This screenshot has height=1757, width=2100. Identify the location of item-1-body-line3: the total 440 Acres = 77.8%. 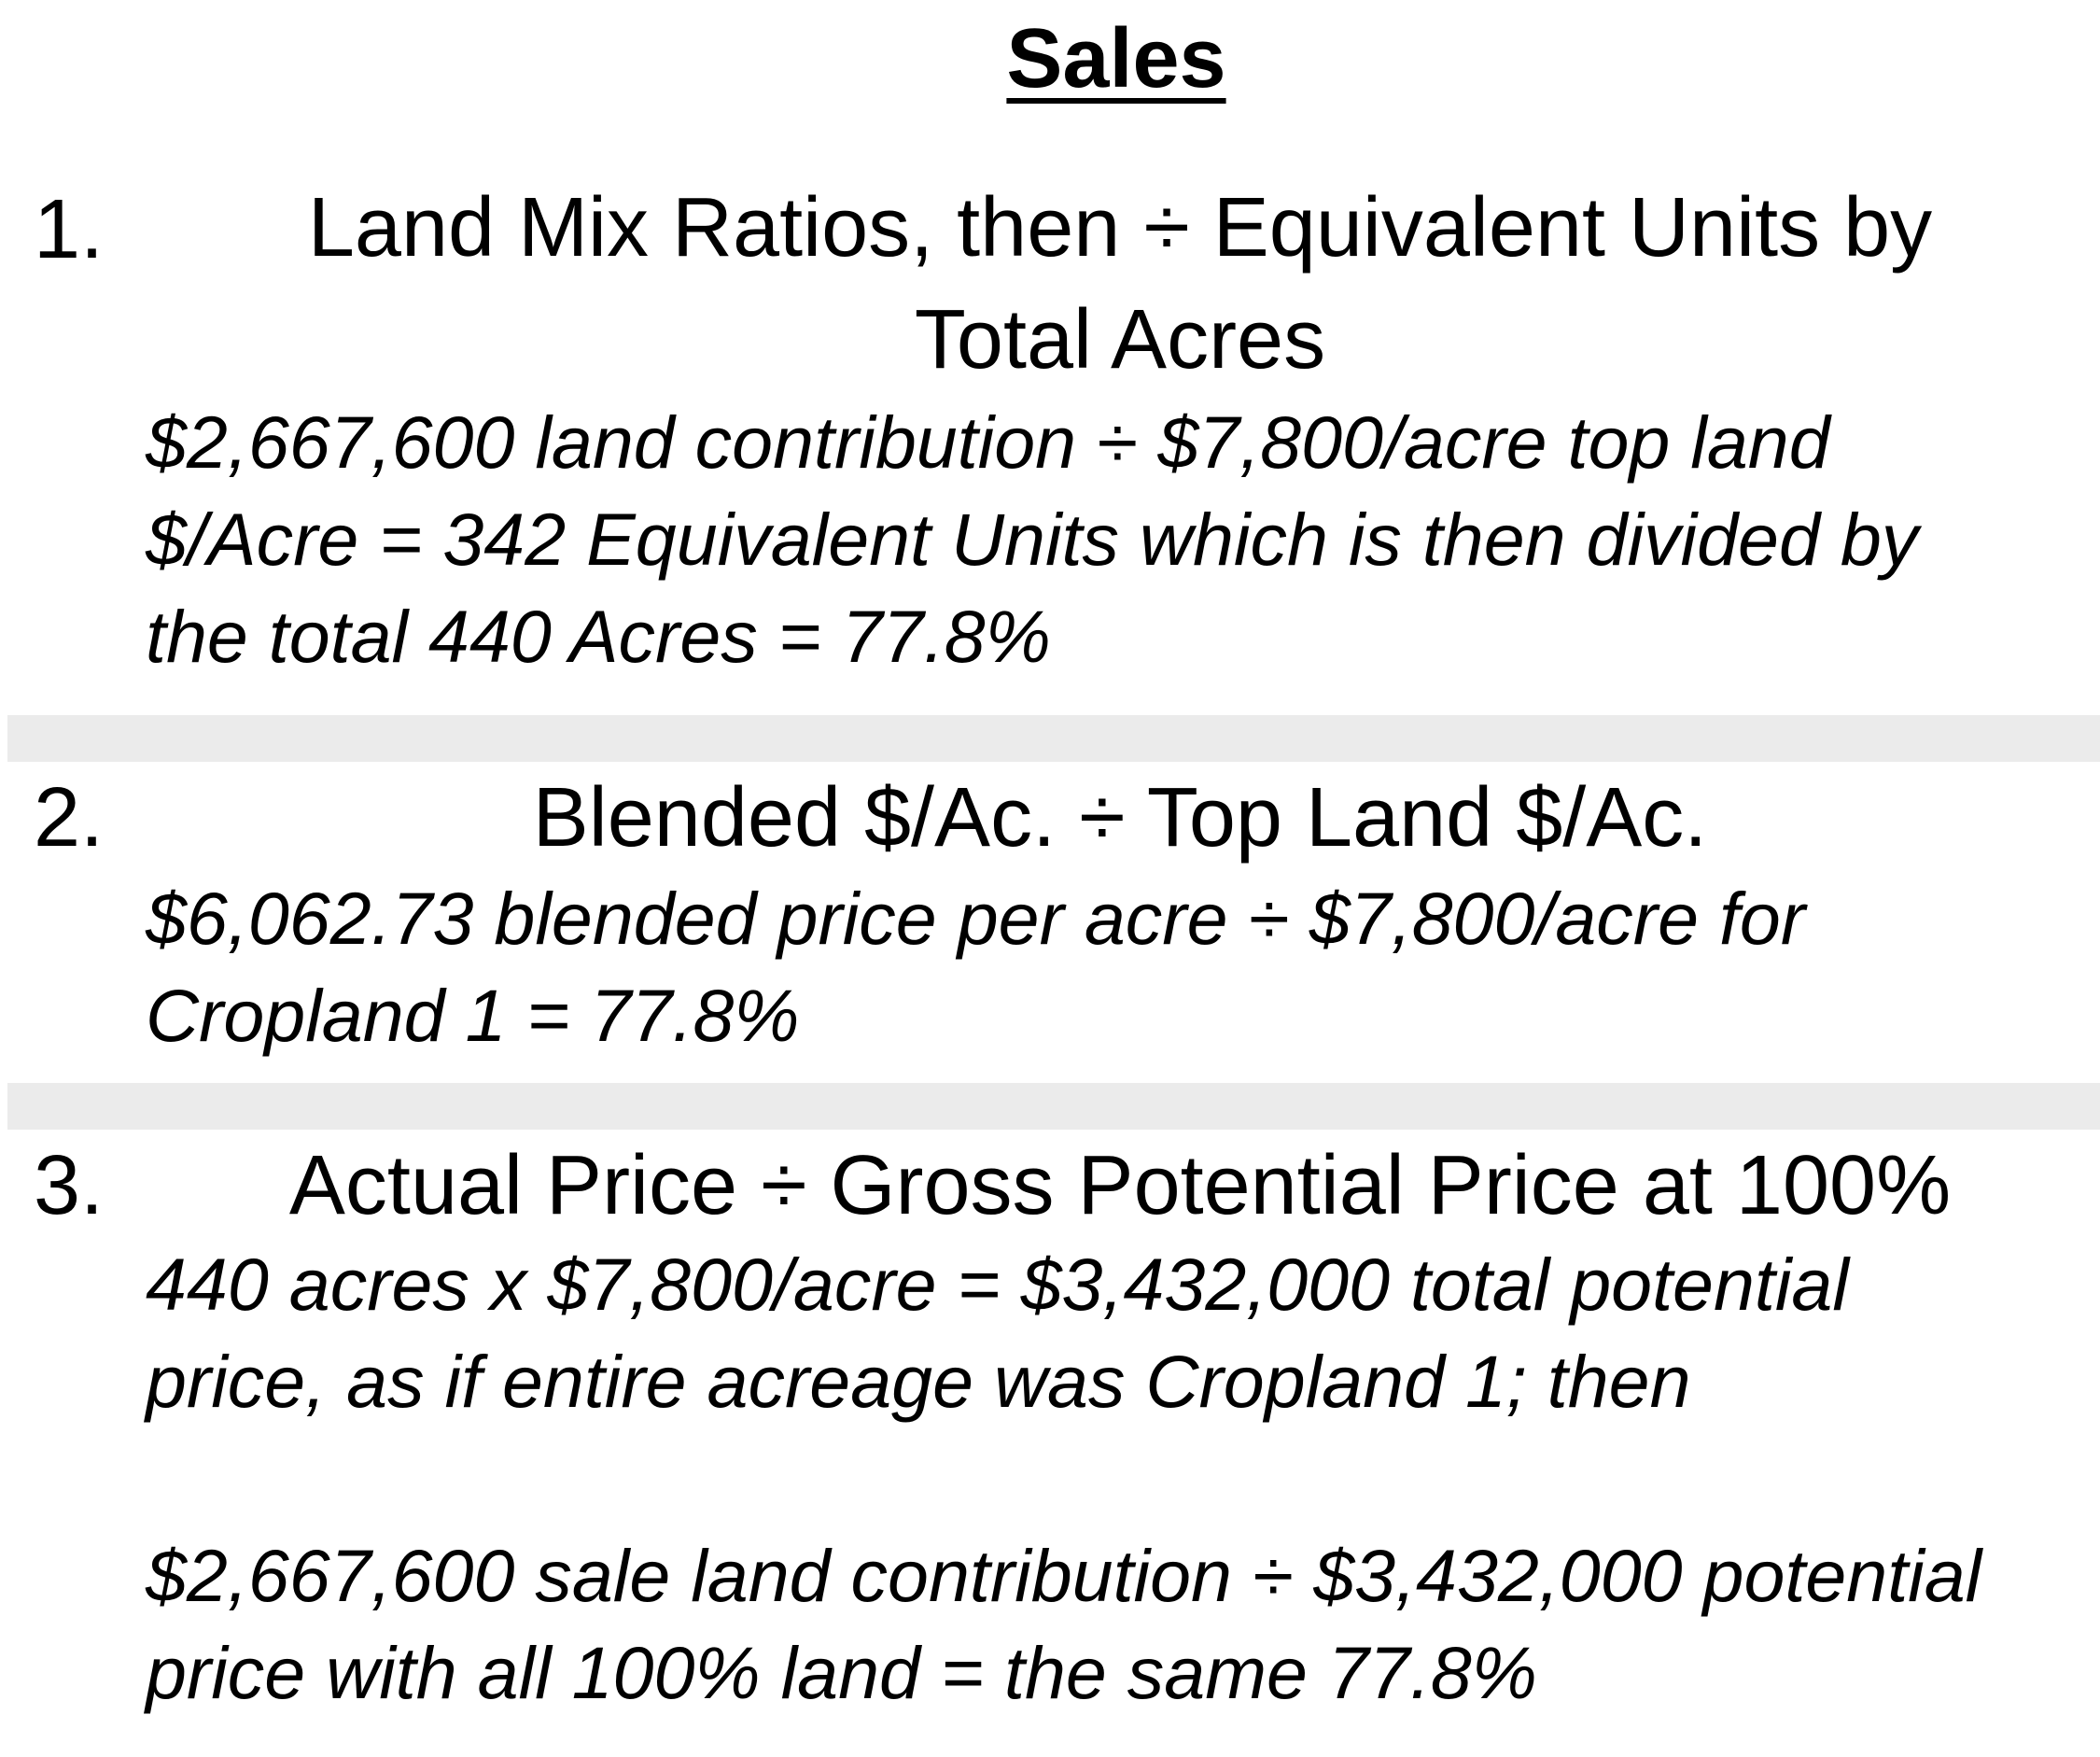
(598, 636).